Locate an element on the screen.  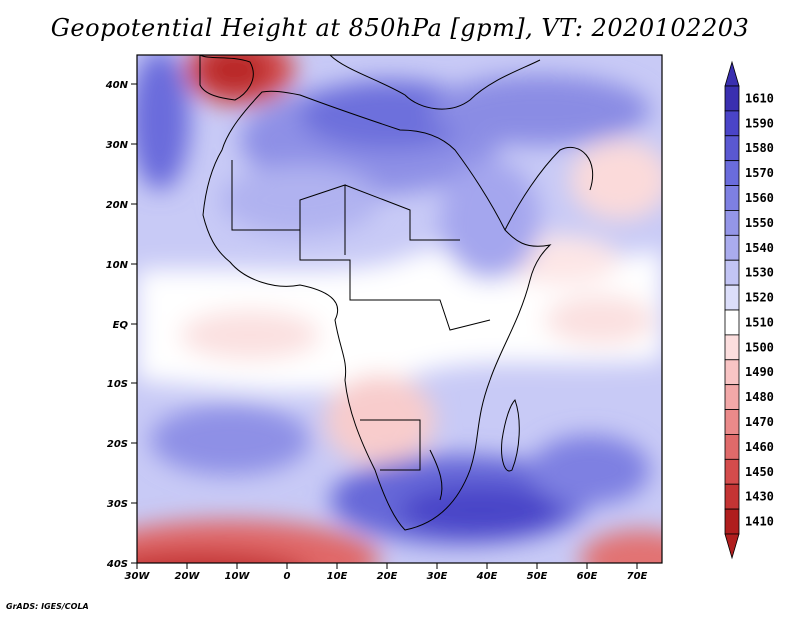
colorbar-label: 1560 is located at coordinates (759, 198).